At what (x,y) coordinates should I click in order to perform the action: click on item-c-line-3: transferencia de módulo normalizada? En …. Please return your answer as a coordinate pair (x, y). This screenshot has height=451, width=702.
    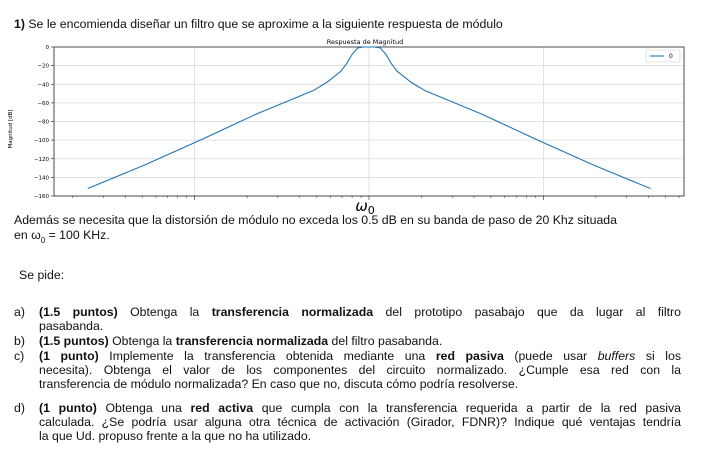
    Looking at the image, I should click on (279, 384).